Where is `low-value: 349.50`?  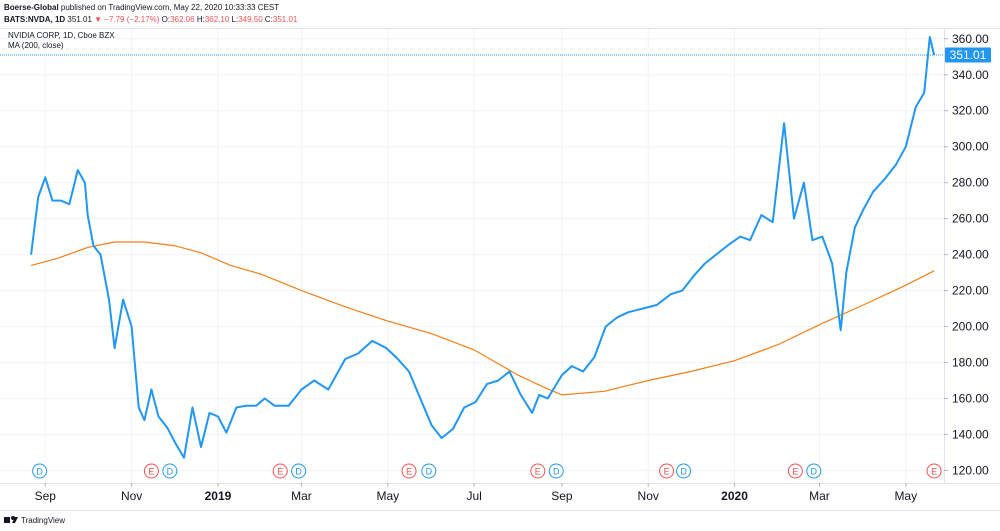 low-value: 349.50 is located at coordinates (250, 19).